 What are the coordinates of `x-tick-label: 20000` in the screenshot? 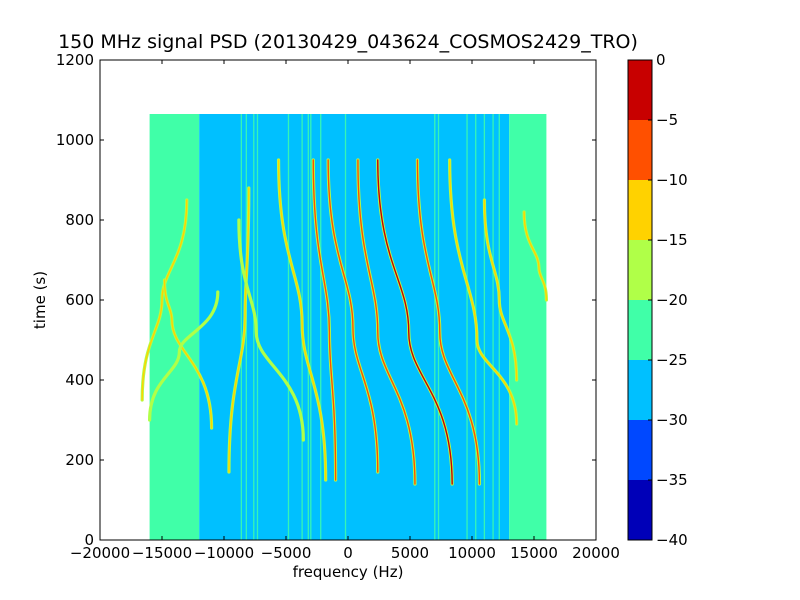 It's located at (596, 553).